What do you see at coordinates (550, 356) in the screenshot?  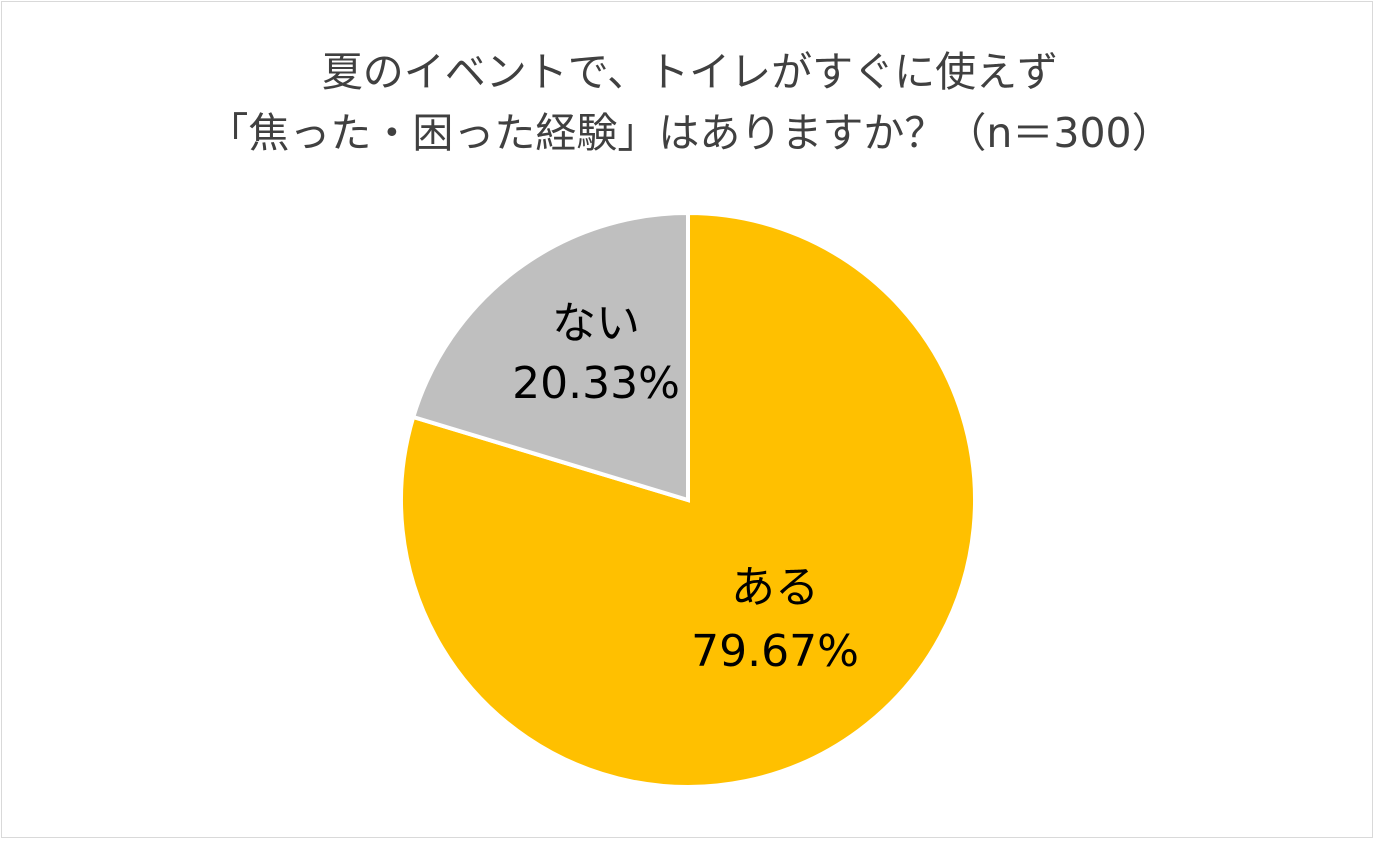 I see `pie-slice-nai` at bounding box center [550, 356].